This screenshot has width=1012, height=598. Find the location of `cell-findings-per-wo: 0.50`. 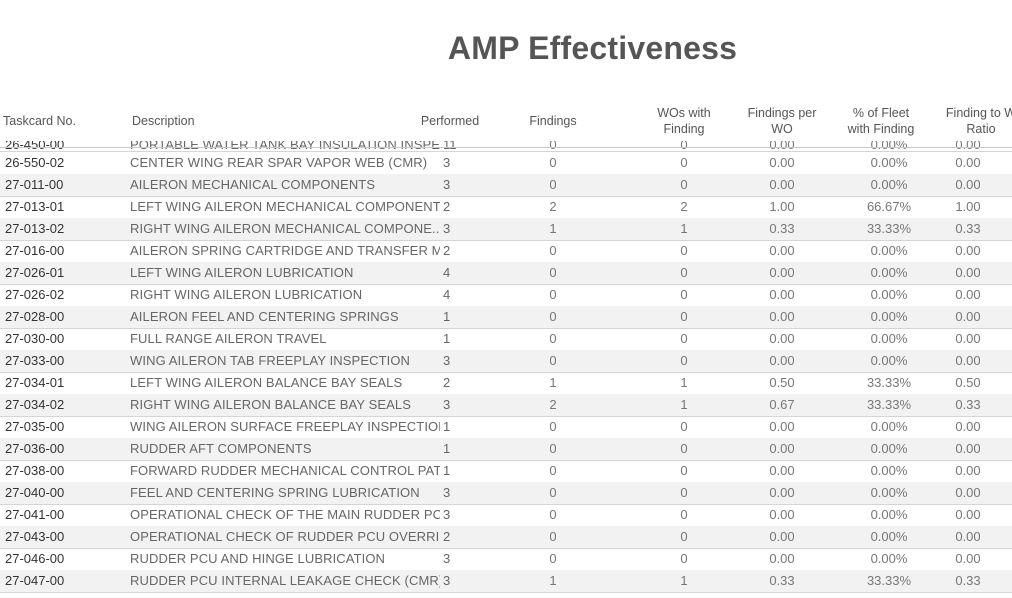

cell-findings-per-wo: 0.50 is located at coordinates (782, 382).